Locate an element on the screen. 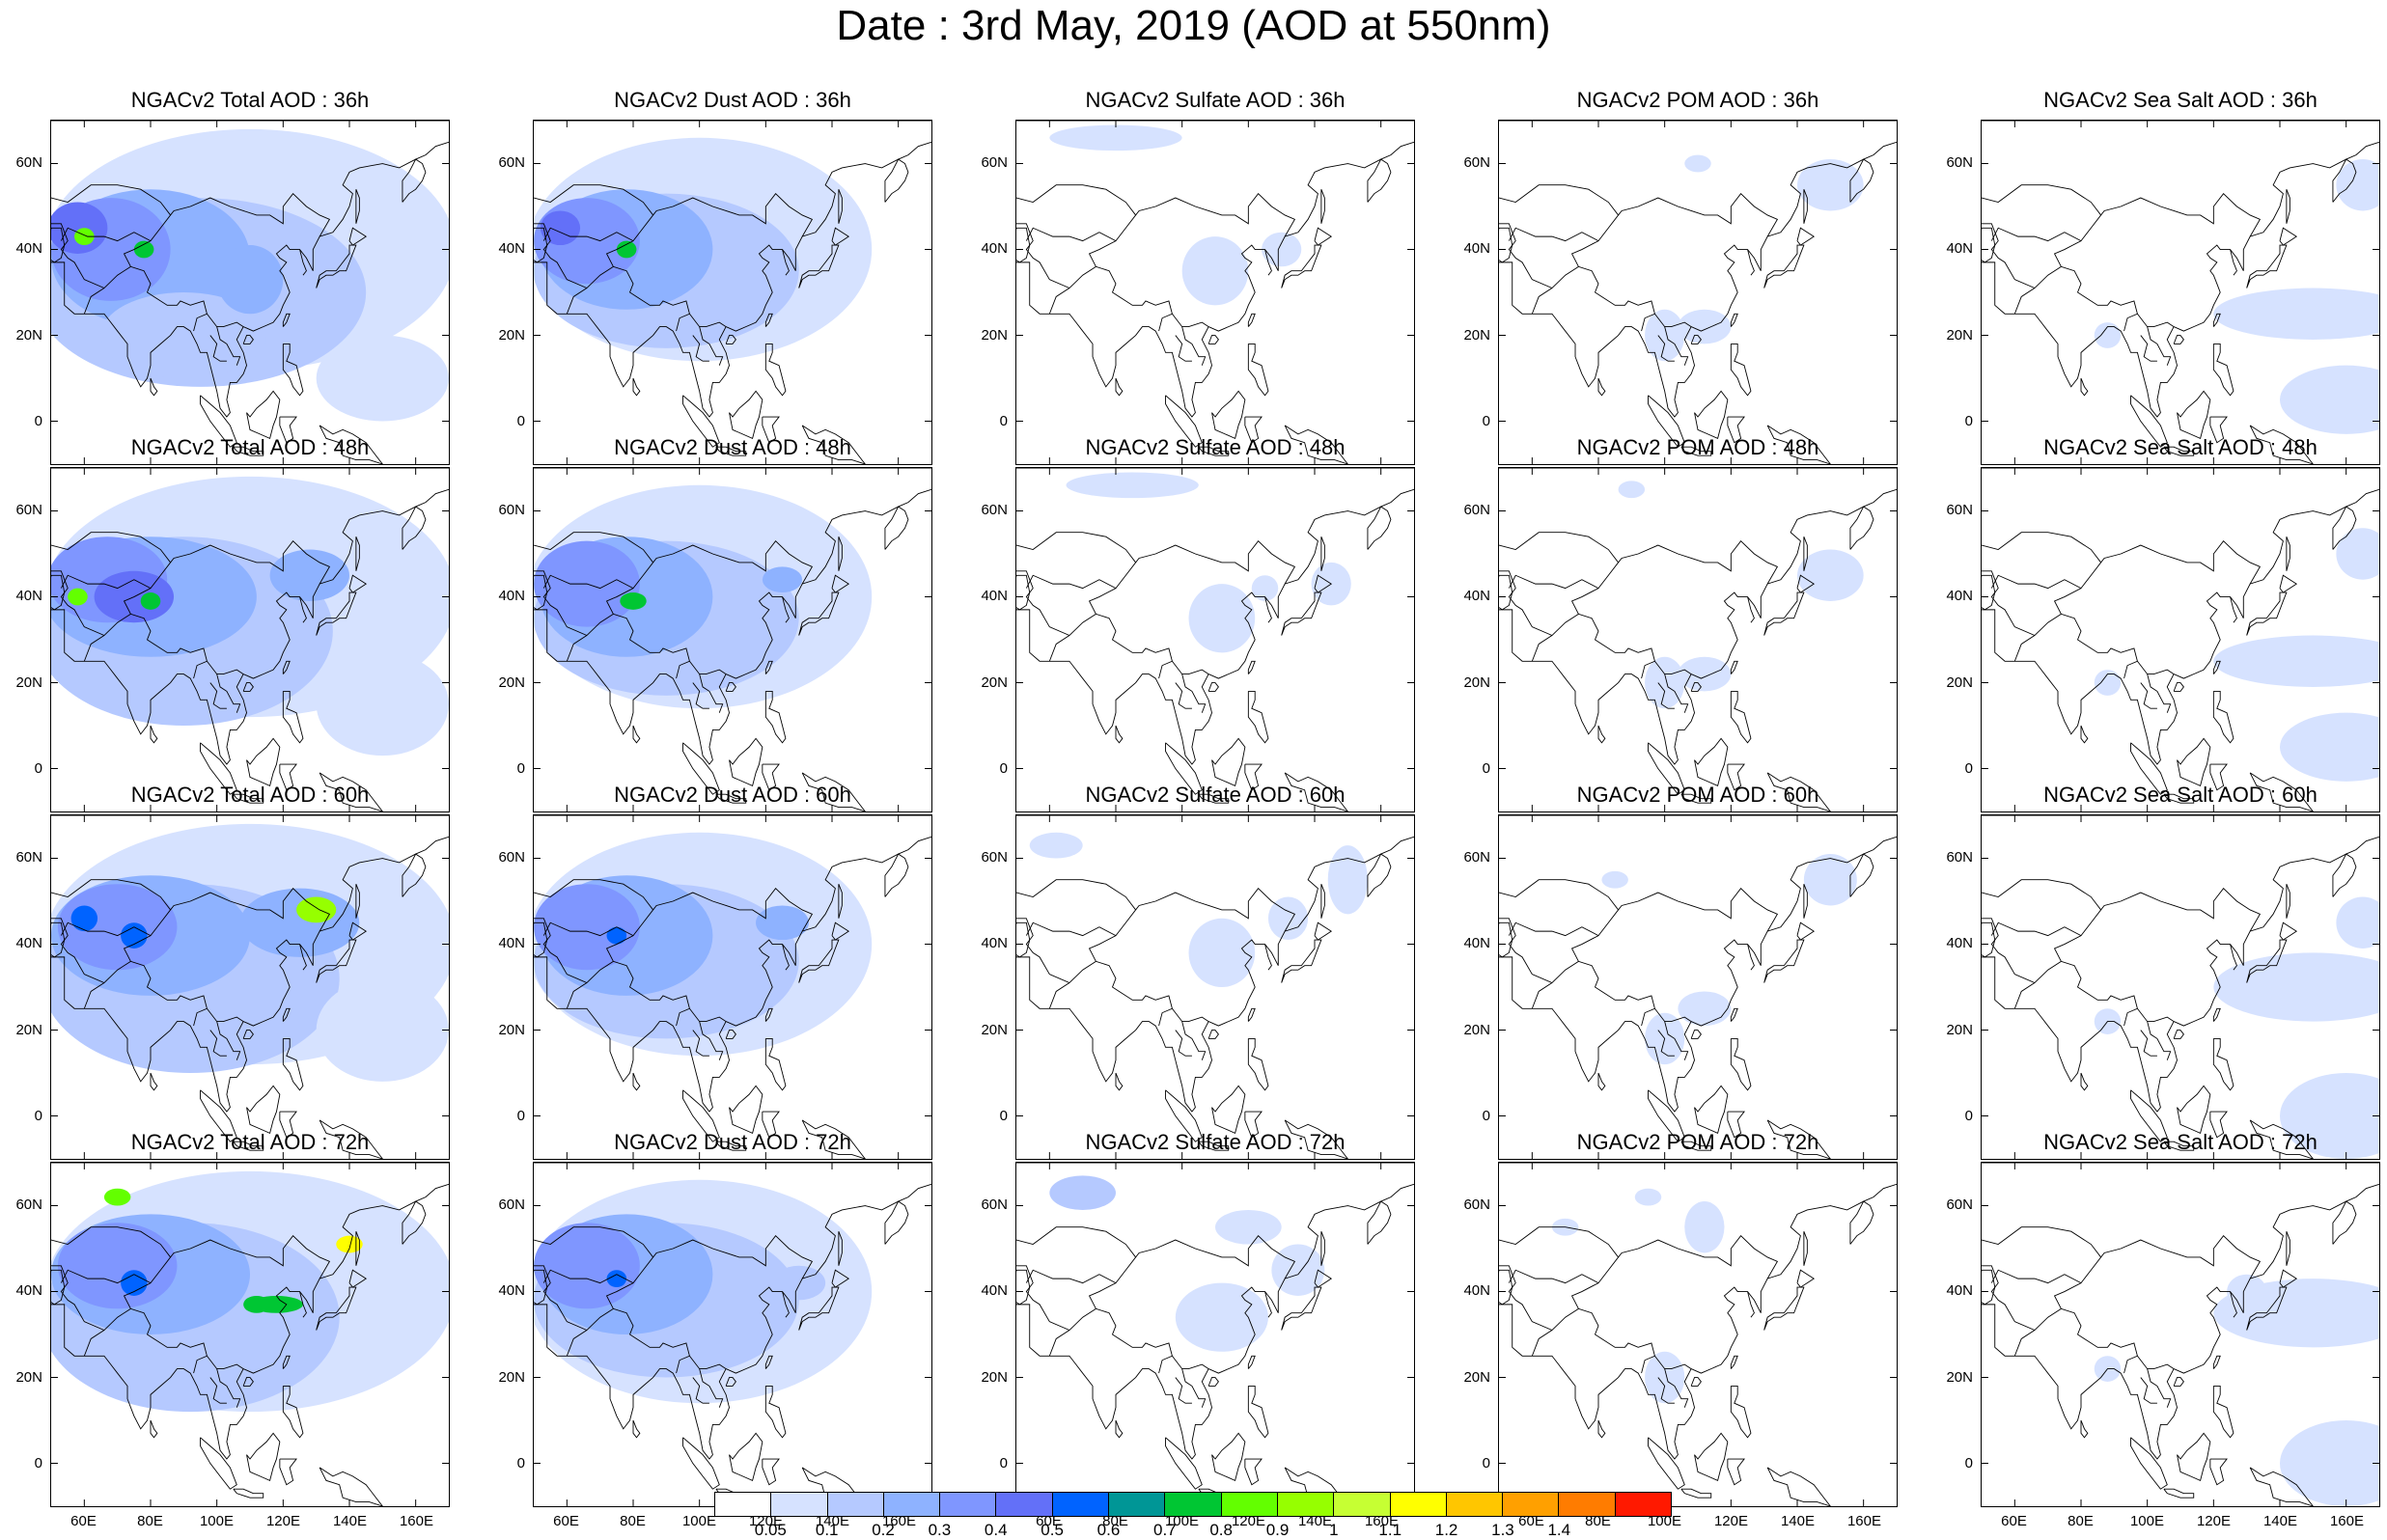 The image size is (2387, 1540). lon-tick-label: 60E is located at coordinates (2014, 1521).